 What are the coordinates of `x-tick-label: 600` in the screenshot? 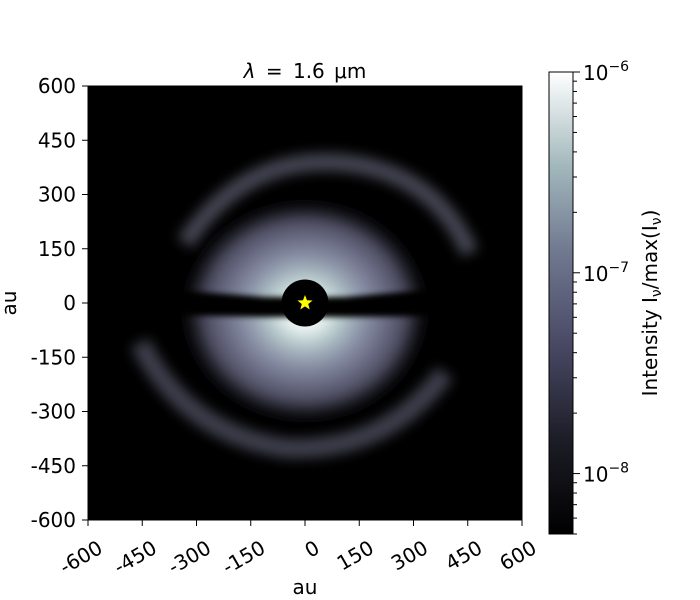 It's located at (517, 555).